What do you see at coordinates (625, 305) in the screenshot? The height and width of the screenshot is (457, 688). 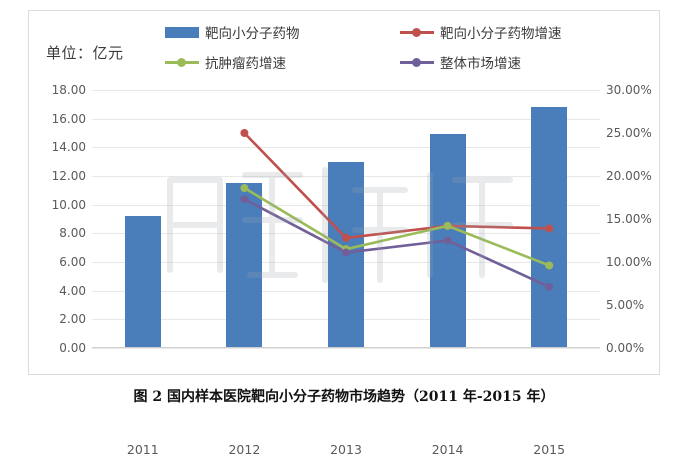 I see `y-axis-right-tick-label: 5.00%` at bounding box center [625, 305].